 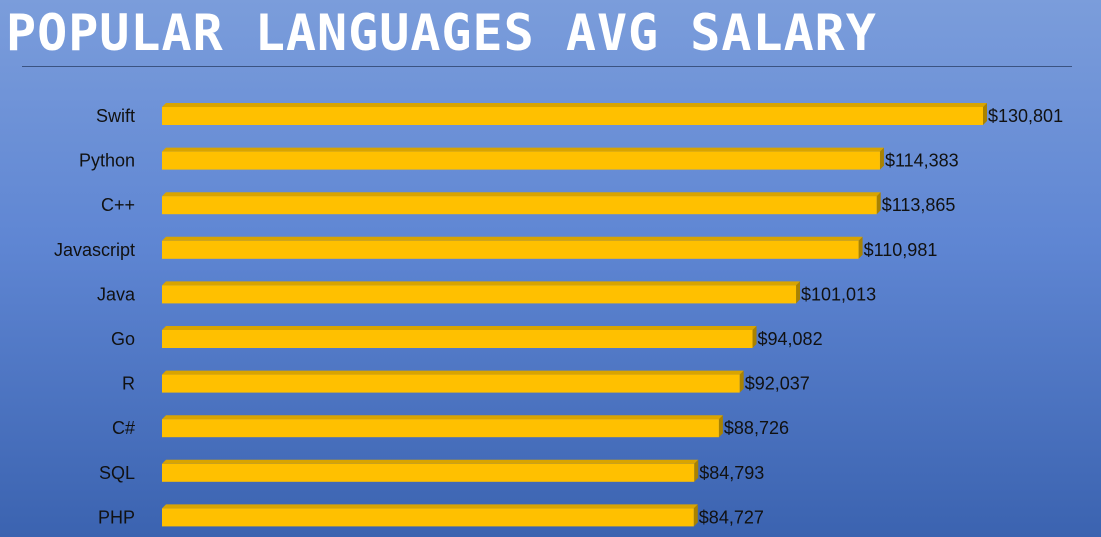 What do you see at coordinates (128, 384) in the screenshot?
I see `category-label: R` at bounding box center [128, 384].